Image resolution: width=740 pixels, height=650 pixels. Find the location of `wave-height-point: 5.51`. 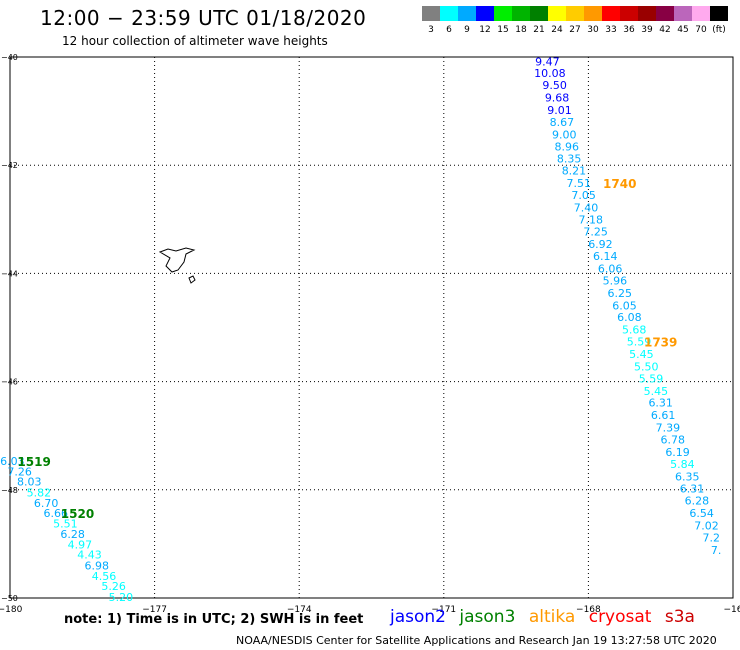

wave-height-point: 5.51 is located at coordinates (65, 523).